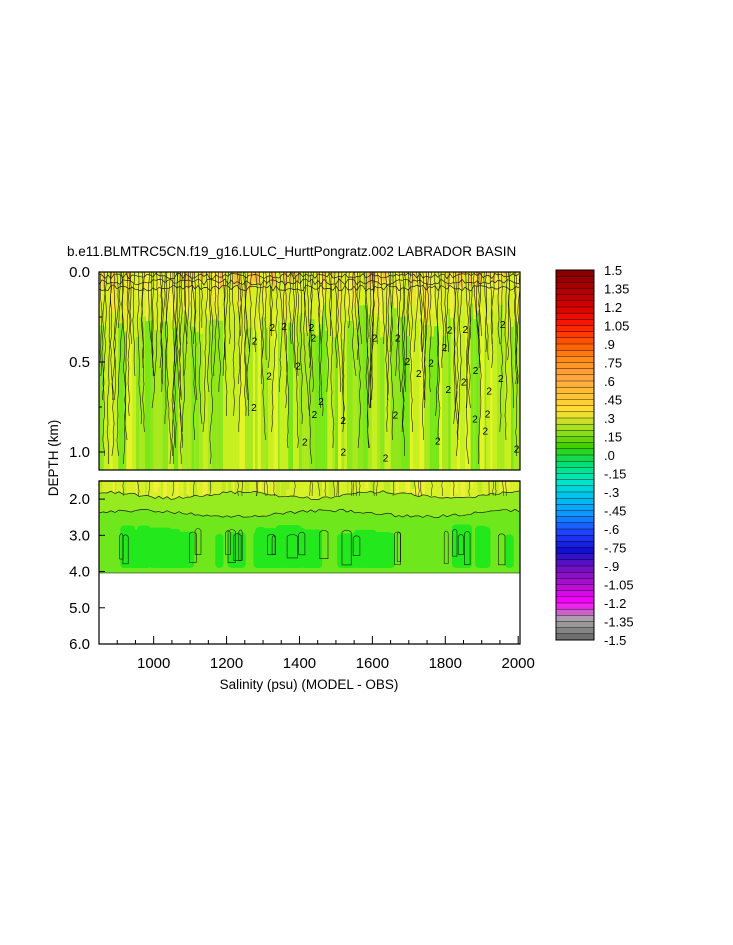 The image size is (733, 945). I want to click on x-tick-label: 1000, so click(153, 663).